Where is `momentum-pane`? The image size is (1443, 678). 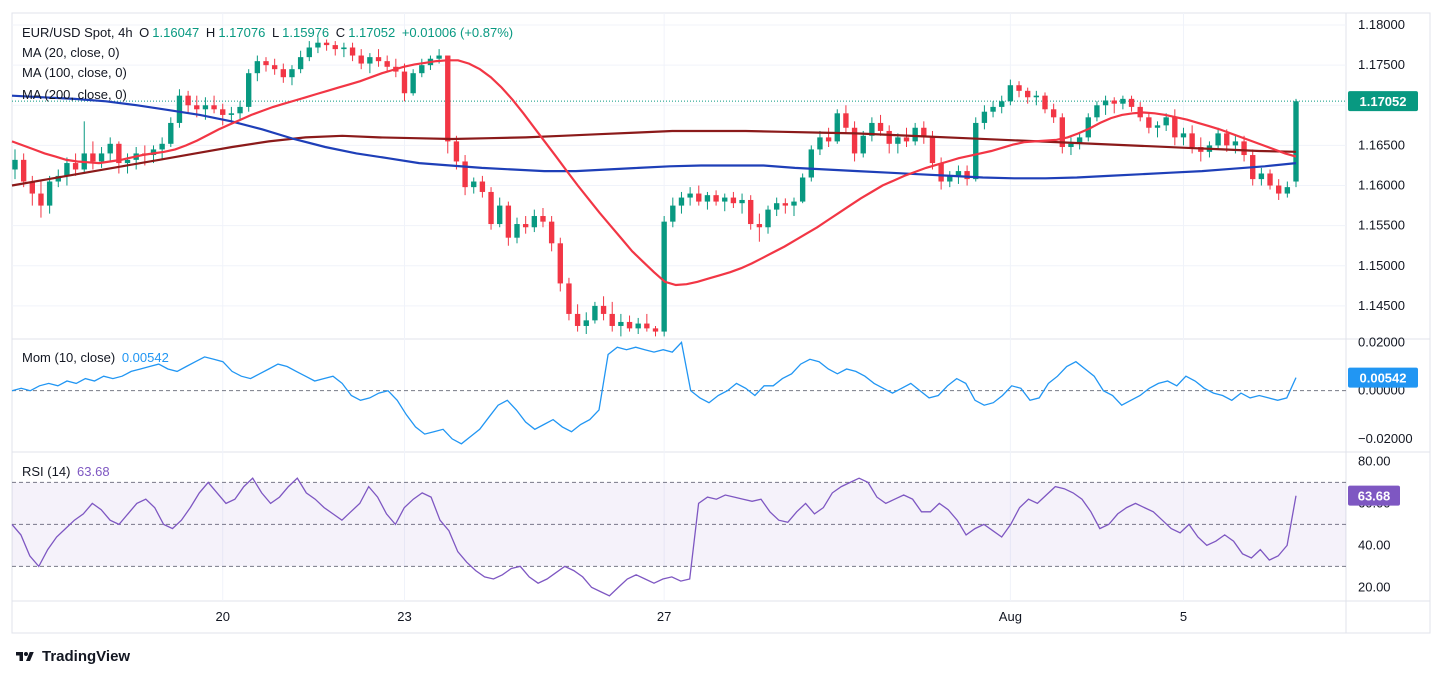
momentum-pane is located at coordinates (654, 393).